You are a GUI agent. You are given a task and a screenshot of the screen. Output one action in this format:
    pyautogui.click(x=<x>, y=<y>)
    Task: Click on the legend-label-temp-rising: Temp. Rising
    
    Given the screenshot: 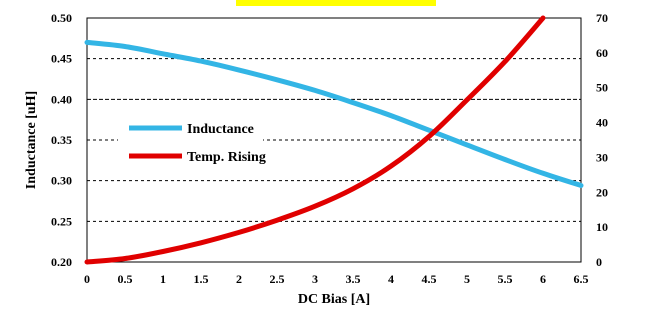 What is the action you would take?
    pyautogui.click(x=226, y=157)
    